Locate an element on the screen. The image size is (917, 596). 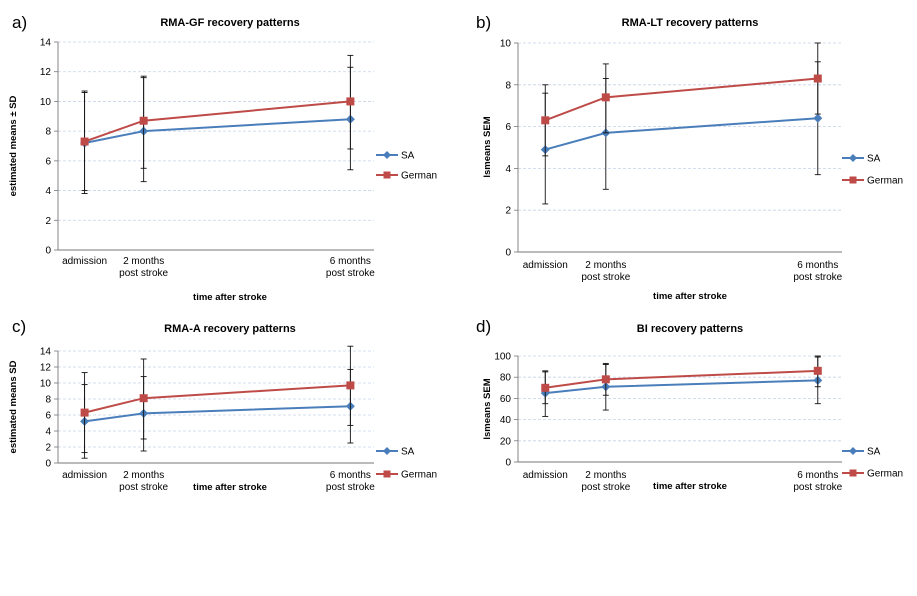
y-axis-label: estimated means SD is located at coordinates (13, 406).